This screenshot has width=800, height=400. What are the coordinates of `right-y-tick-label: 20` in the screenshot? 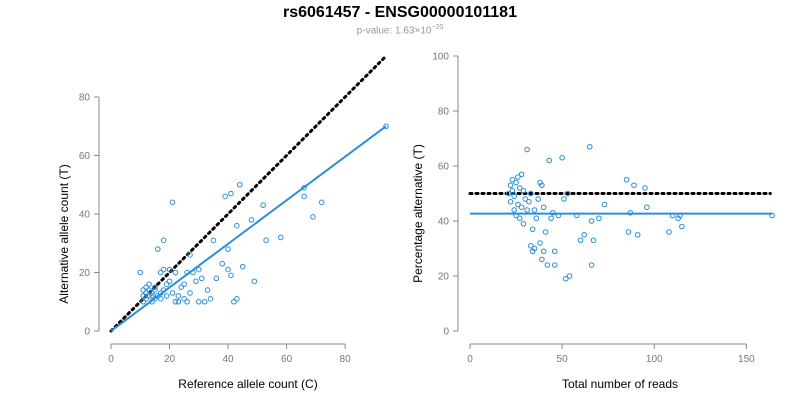 It's located at (444, 277).